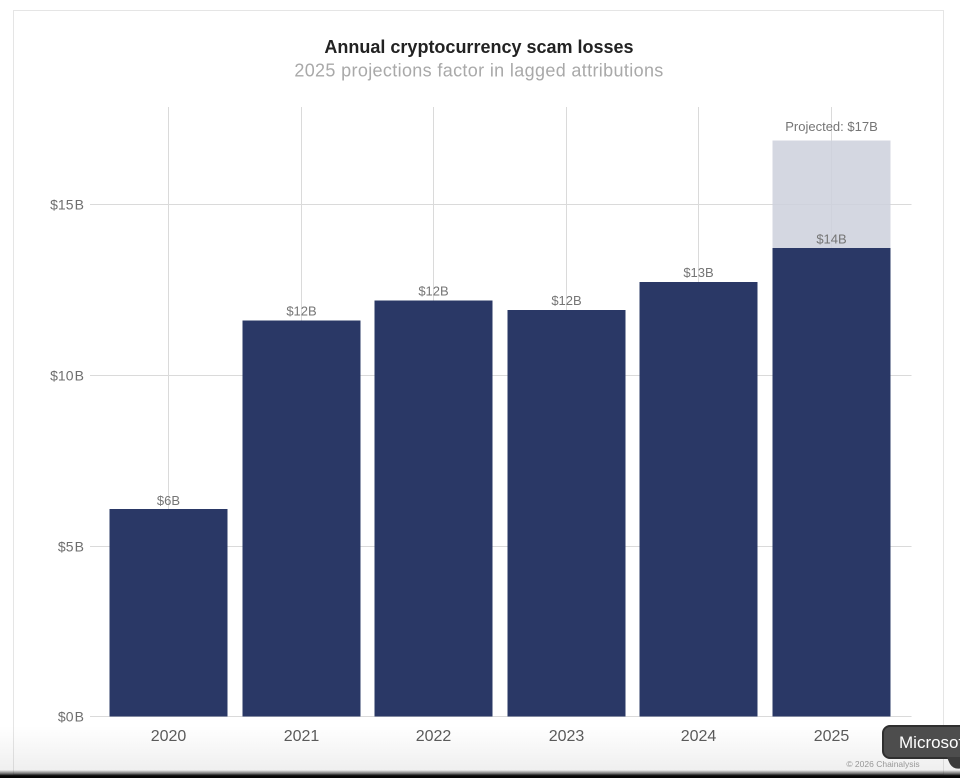 The image size is (960, 778). I want to click on svg-text: 2024, so click(699, 736).